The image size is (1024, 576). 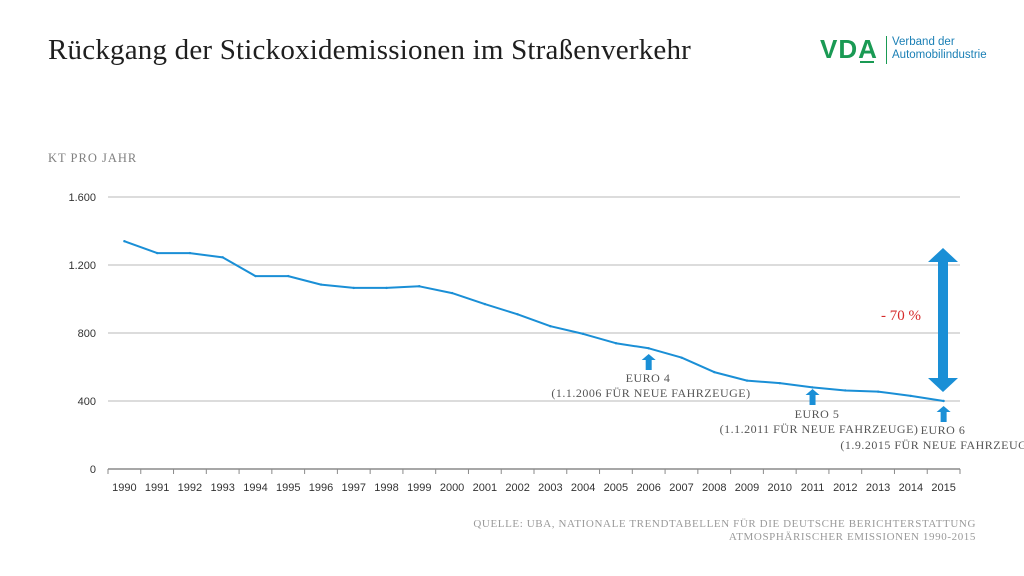 I want to click on x-tick-label-2001: 2001, so click(x=485, y=488).